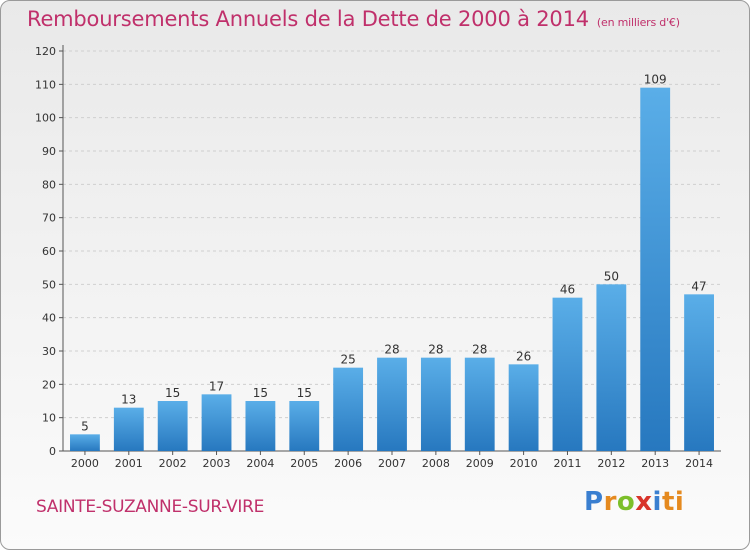 The height and width of the screenshot is (550, 750). Describe the element at coordinates (479, 350) in the screenshot. I see `value-label-2009: 28` at that location.